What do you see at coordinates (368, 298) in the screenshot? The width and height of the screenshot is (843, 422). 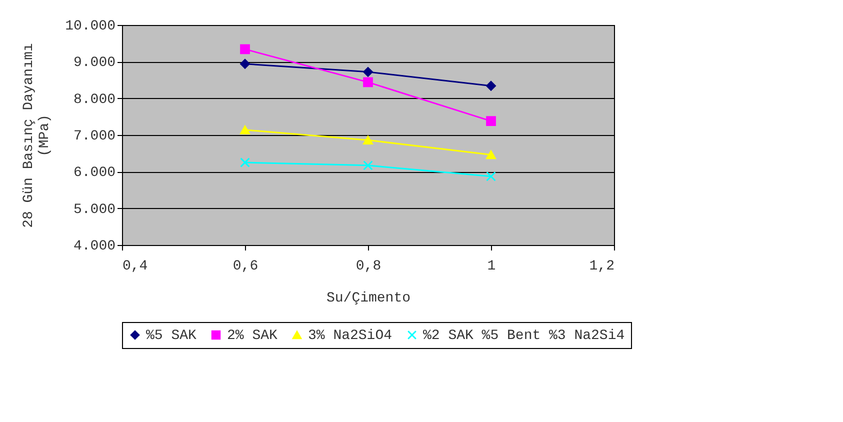 I see `x-axis-title: Su/Çimento` at bounding box center [368, 298].